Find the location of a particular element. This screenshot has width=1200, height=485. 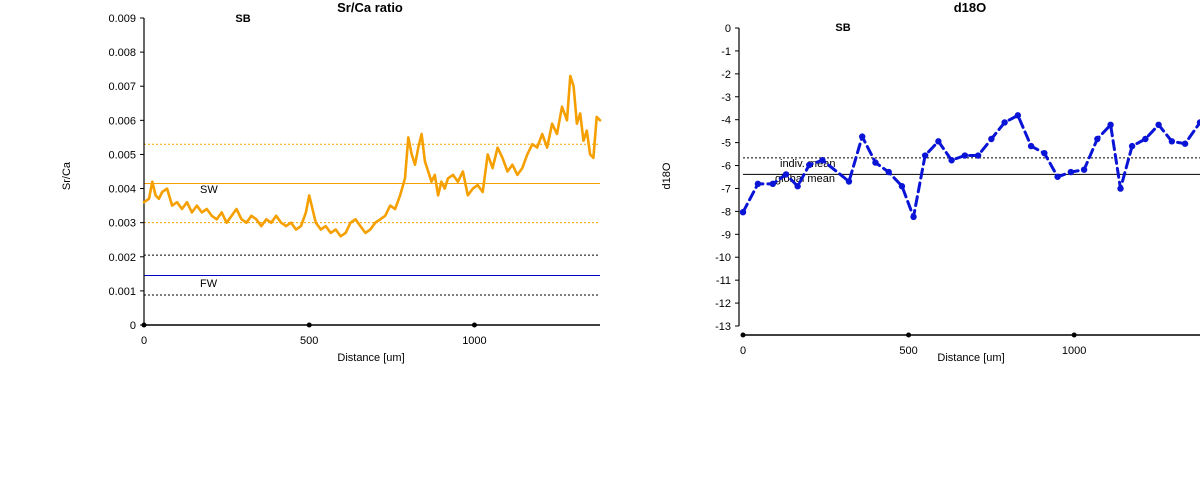

d18o-y-tick-label: -8 is located at coordinates (726, 212).